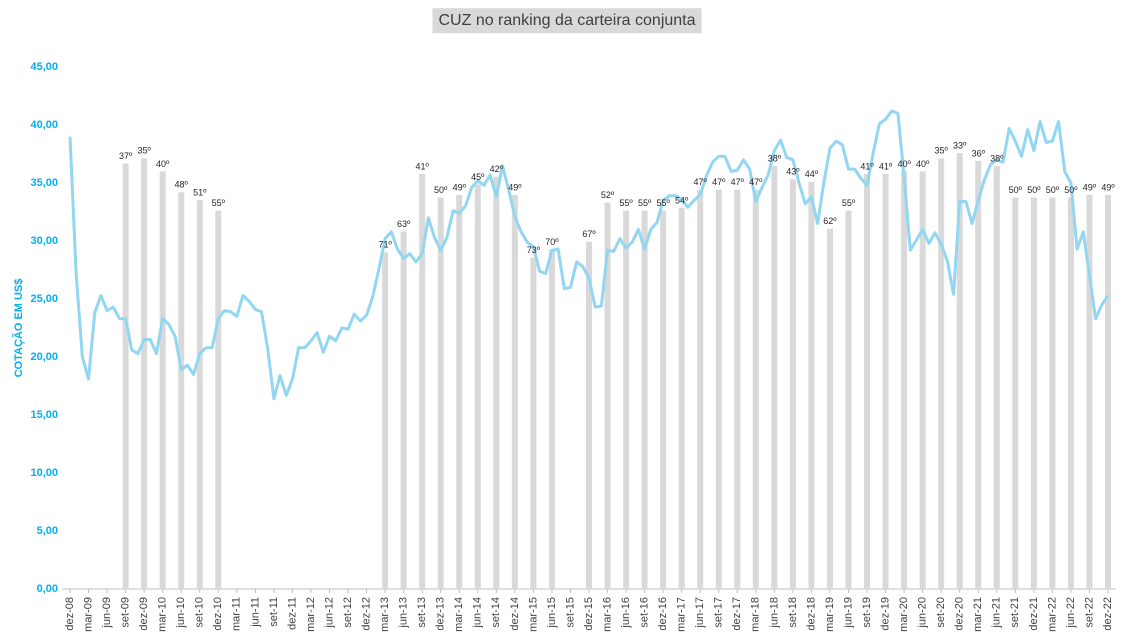 The height and width of the screenshot is (643, 1136). What do you see at coordinates (589, 234) in the screenshot?
I see `value-label: 67º` at bounding box center [589, 234].